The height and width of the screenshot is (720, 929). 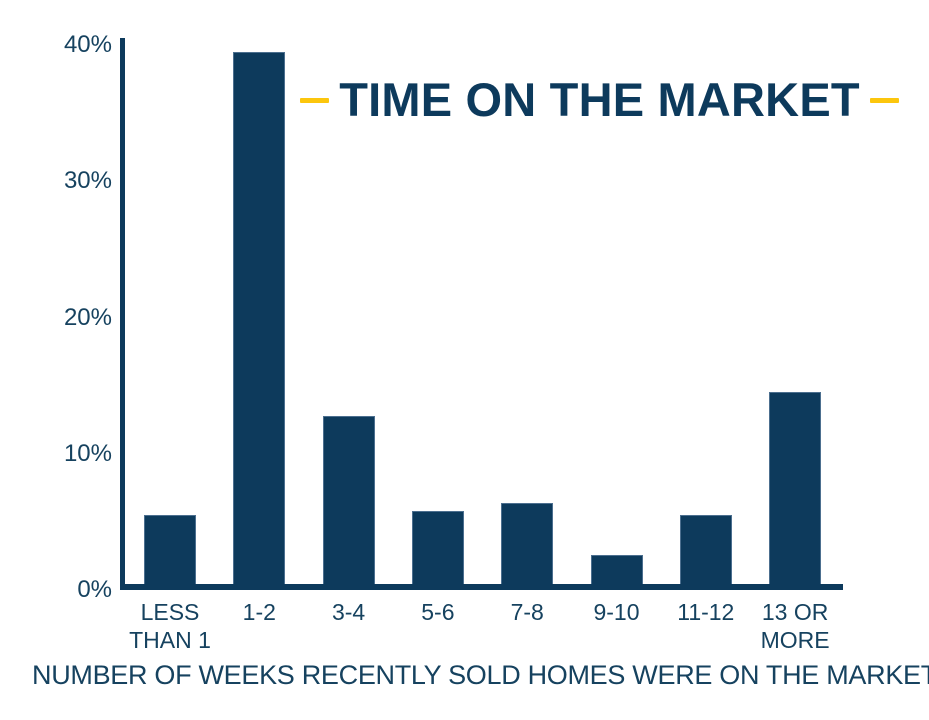 I want to click on y-tick-label: 40%, so click(x=87, y=44).